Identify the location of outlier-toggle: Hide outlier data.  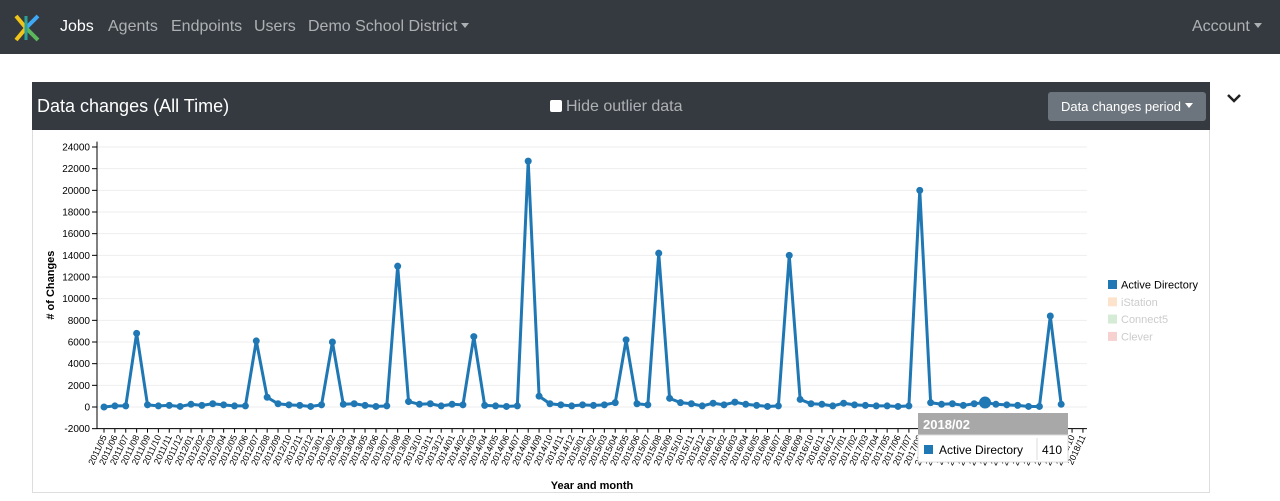
(616, 107).